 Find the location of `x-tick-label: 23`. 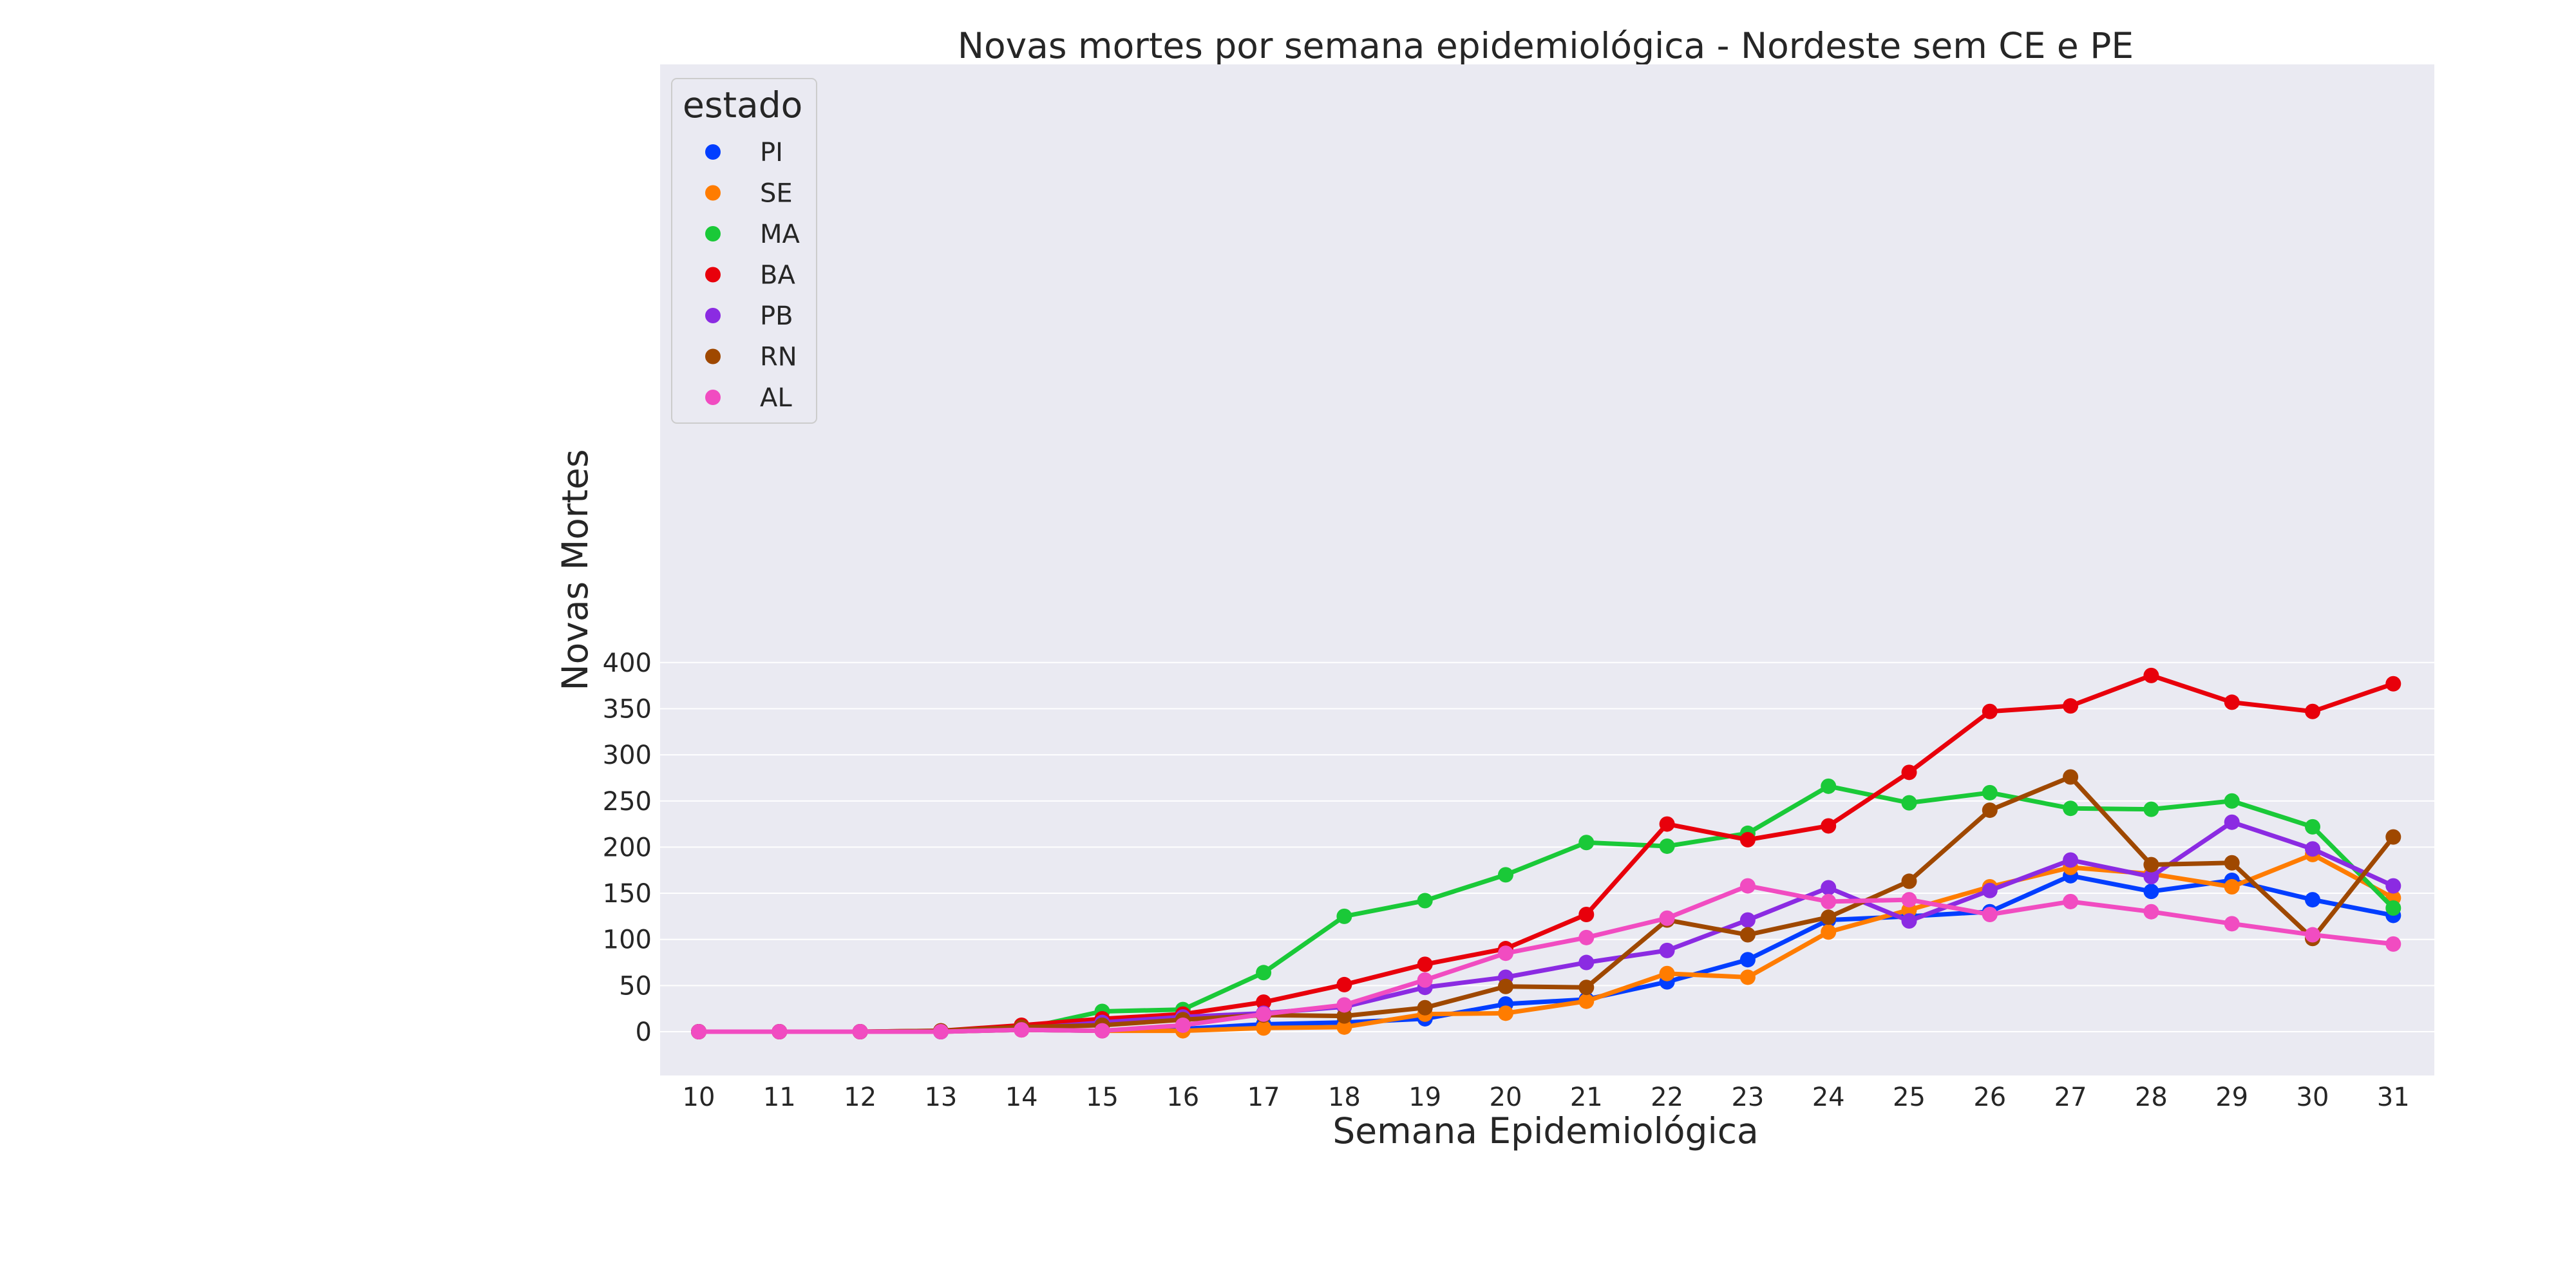

x-tick-label: 23 is located at coordinates (1748, 1097).